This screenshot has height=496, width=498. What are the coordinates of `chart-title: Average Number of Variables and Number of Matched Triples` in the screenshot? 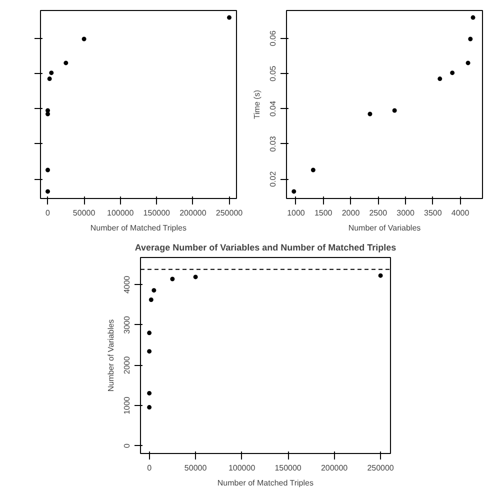 It's located at (265, 247).